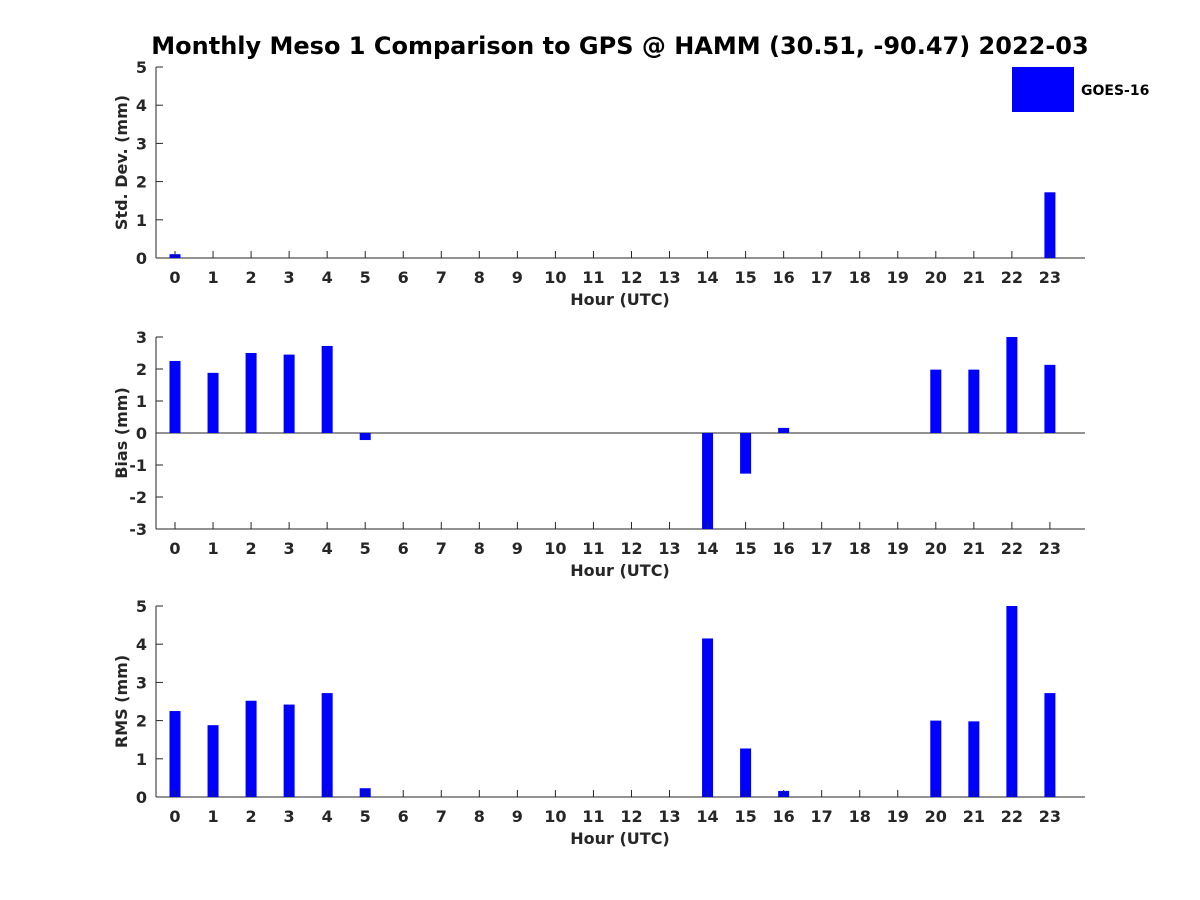  What do you see at coordinates (141, 721) in the screenshot?
I see `rms-y-tick-label: 2` at bounding box center [141, 721].